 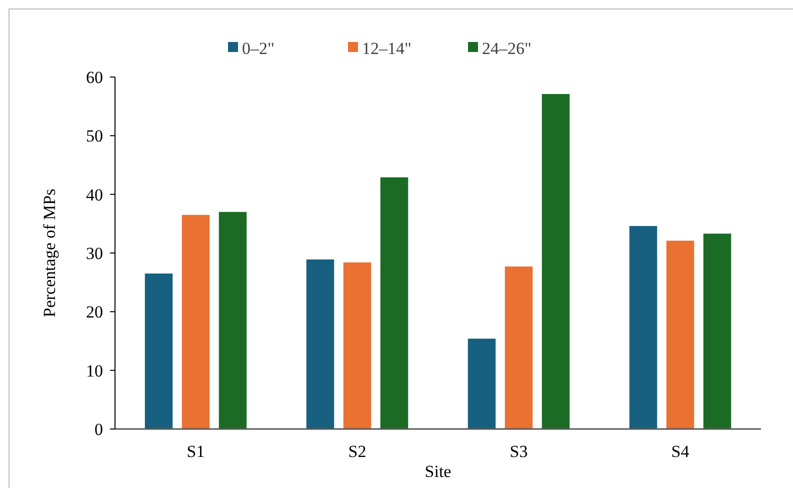 What do you see at coordinates (49, 253) in the screenshot?
I see `y-axis-title: Percentage of MPs` at bounding box center [49, 253].